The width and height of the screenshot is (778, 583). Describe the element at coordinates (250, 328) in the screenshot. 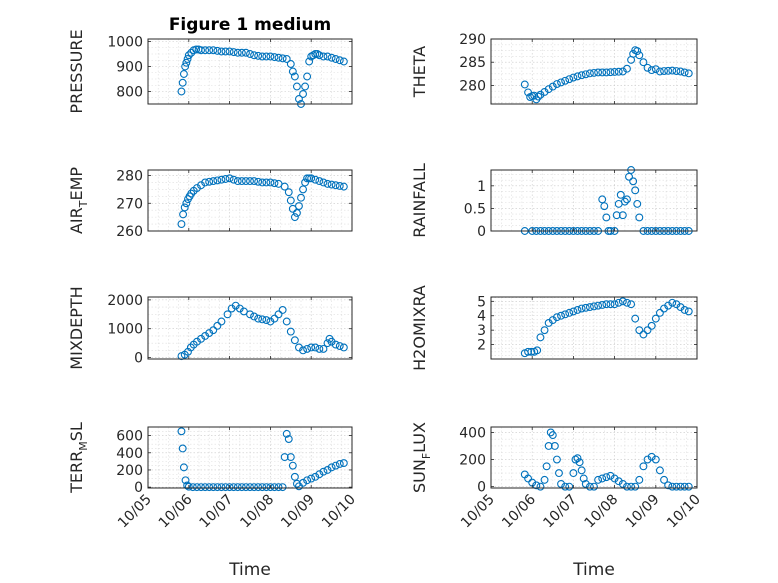

I see `mixdepth-axes-frame` at that location.